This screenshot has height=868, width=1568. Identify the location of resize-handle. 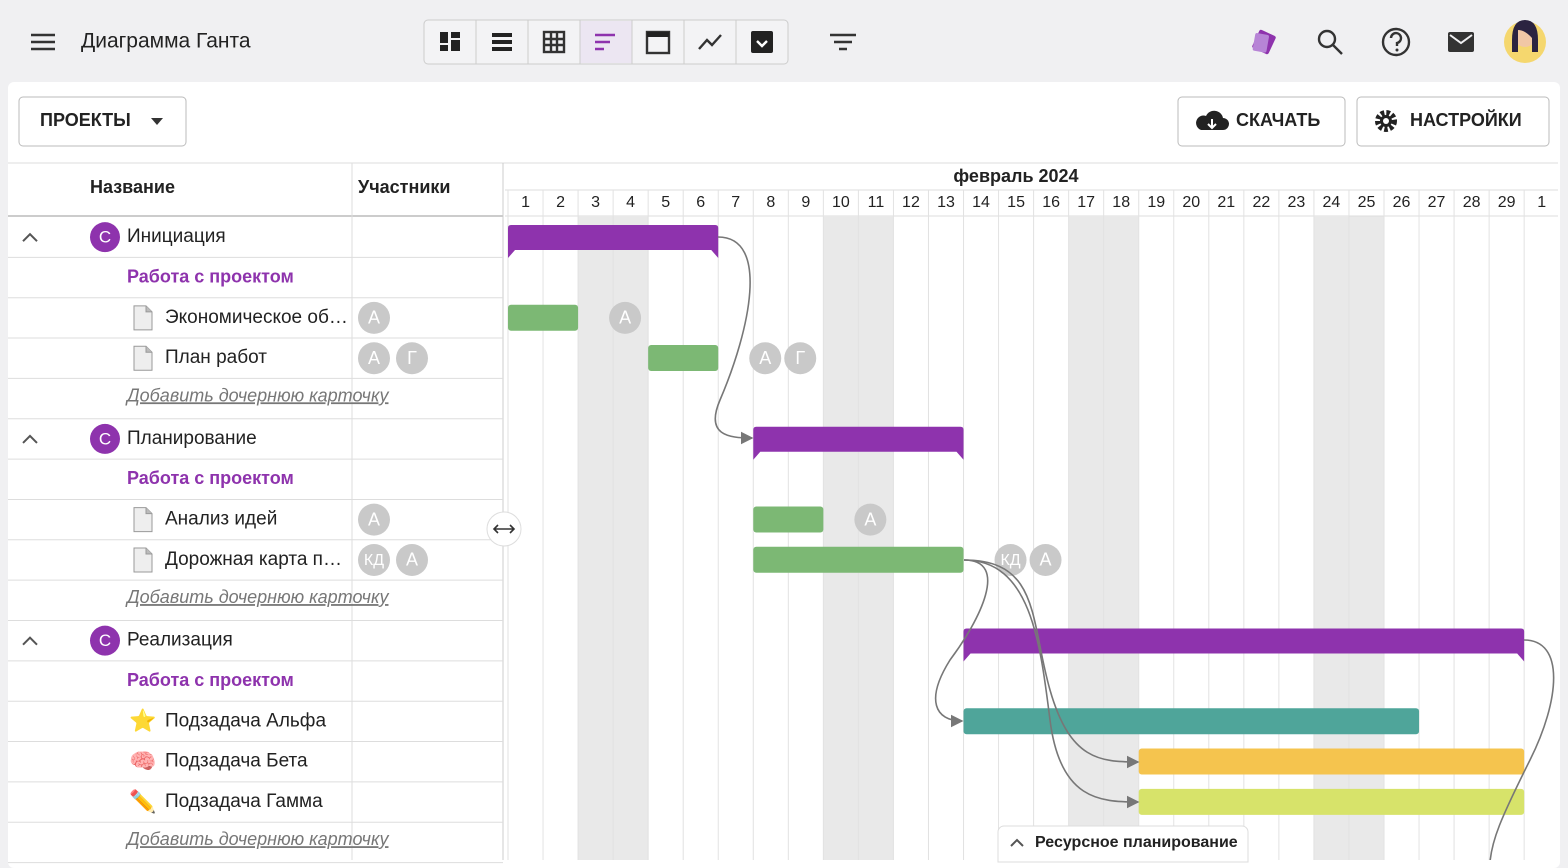
(504, 529).